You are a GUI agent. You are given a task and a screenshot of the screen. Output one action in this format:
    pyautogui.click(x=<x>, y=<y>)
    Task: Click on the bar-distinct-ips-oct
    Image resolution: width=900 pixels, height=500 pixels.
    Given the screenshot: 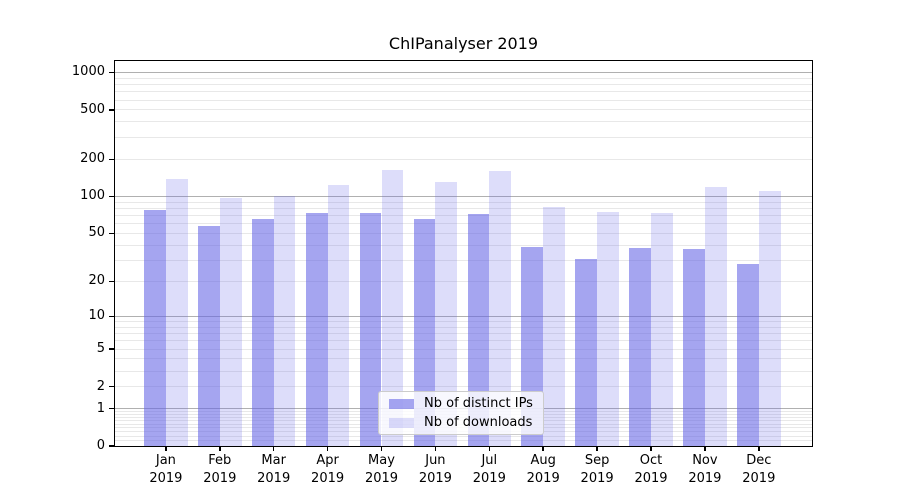 What is the action you would take?
    pyautogui.click(x=640, y=346)
    